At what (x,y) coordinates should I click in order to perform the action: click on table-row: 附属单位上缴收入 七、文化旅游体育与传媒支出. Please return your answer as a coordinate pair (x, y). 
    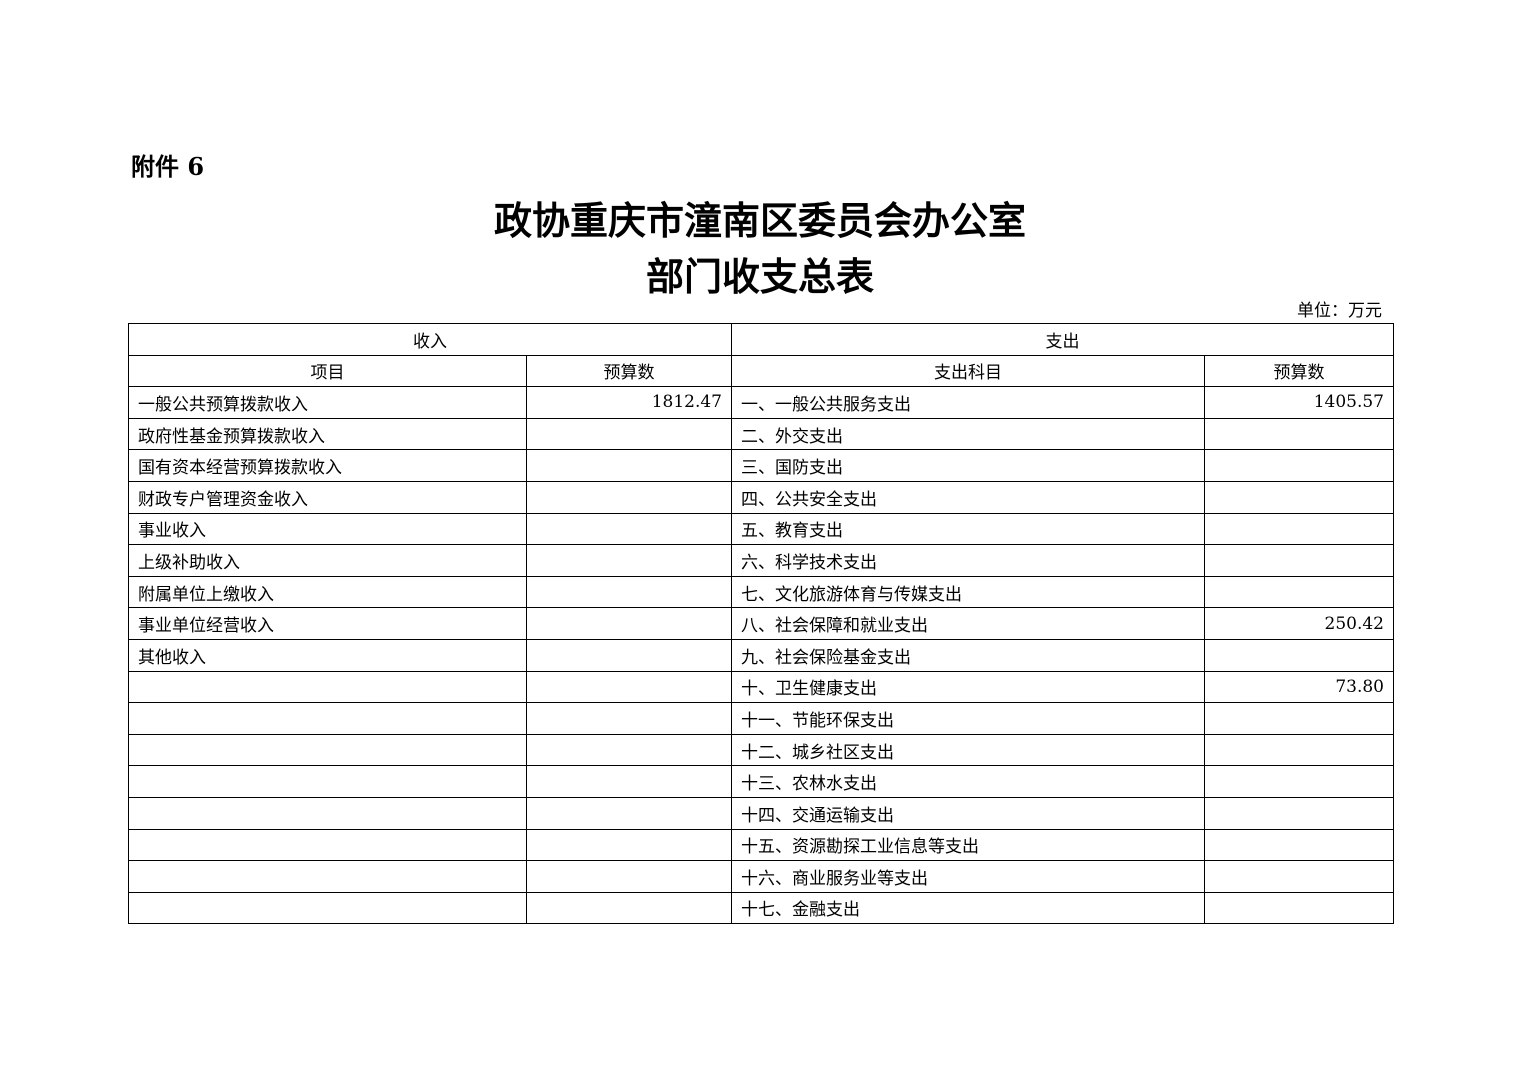
    Looking at the image, I should click on (761, 592).